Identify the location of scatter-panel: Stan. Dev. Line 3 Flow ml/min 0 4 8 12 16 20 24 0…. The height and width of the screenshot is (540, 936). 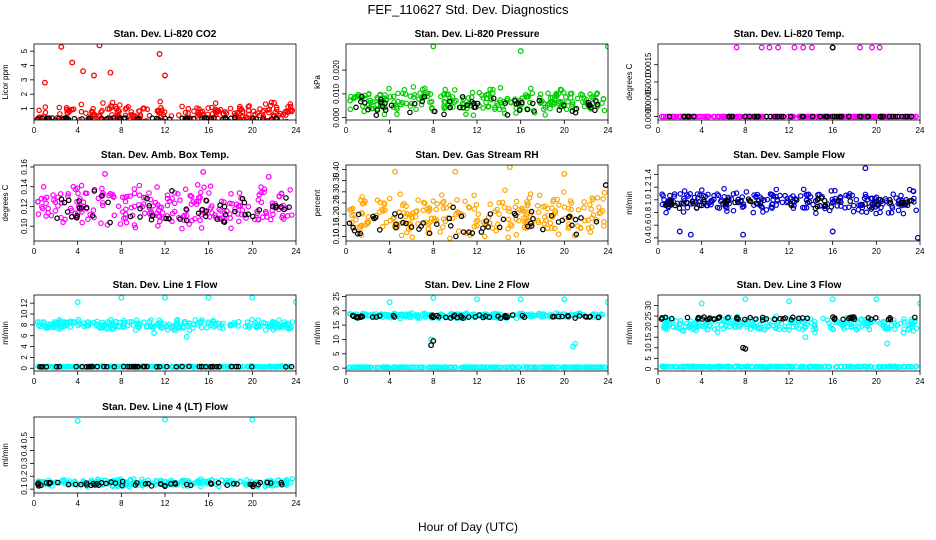
(775, 333).